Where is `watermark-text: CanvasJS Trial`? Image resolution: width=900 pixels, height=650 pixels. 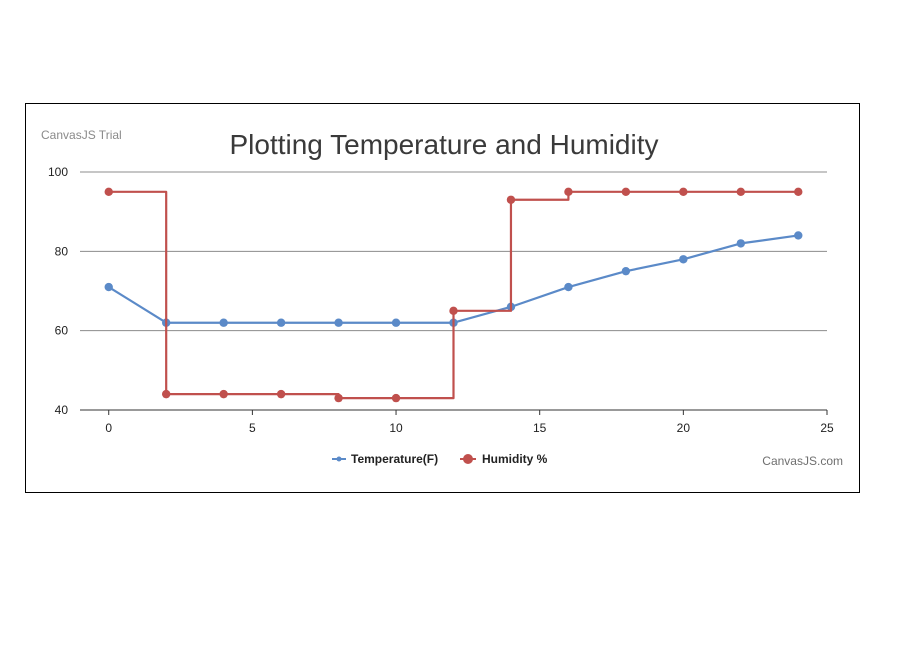
watermark-text: CanvasJS Trial is located at coordinates (81, 135).